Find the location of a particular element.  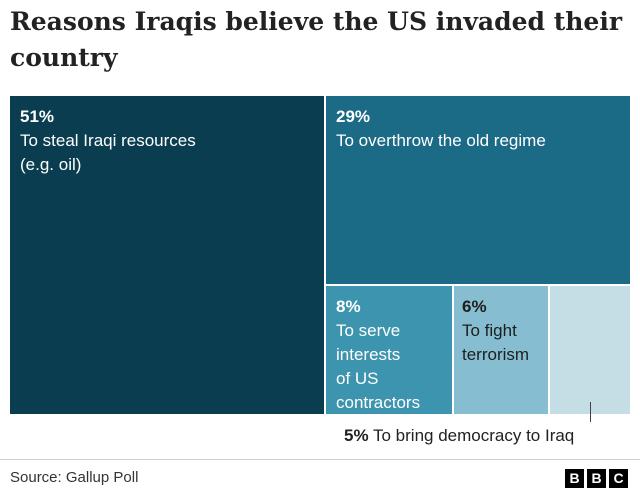

tile-category-label: To steal Iraqi resources (e.g. oil) is located at coordinates (108, 152).